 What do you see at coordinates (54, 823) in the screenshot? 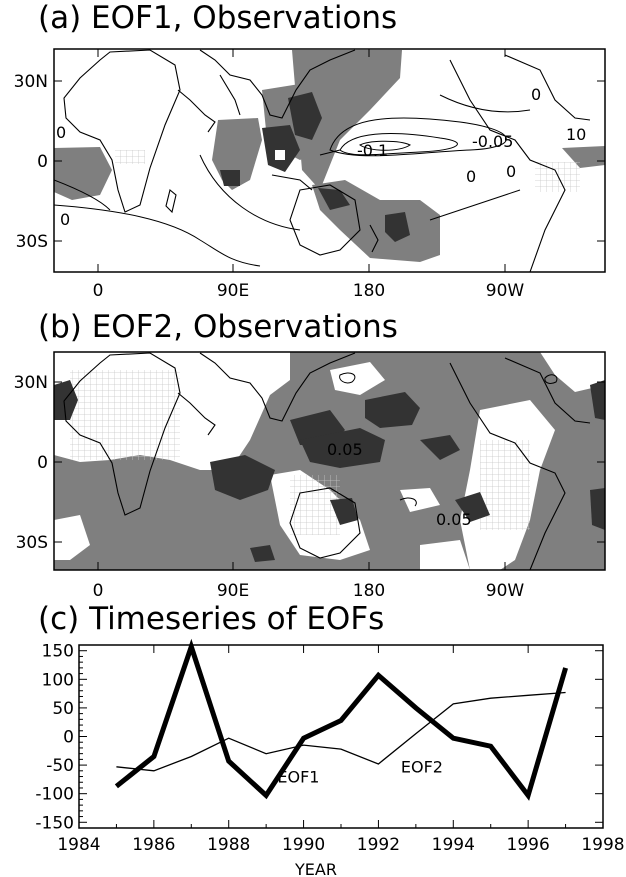
I see `y-tick-label: -150` at bounding box center [54, 823].